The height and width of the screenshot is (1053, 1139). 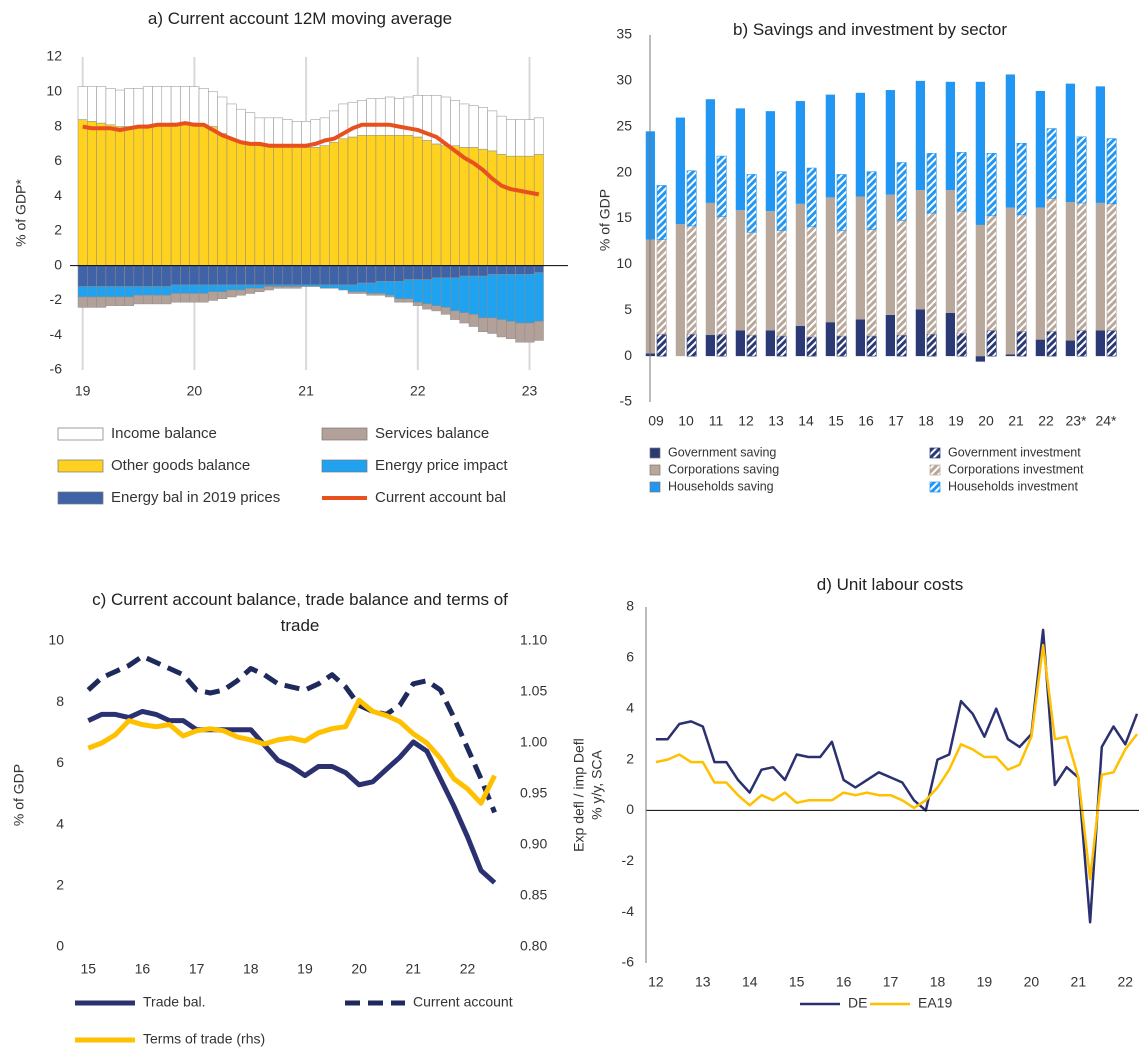 What do you see at coordinates (624, 217) in the screenshot?
I see `y-tick-label: 15` at bounding box center [624, 217].